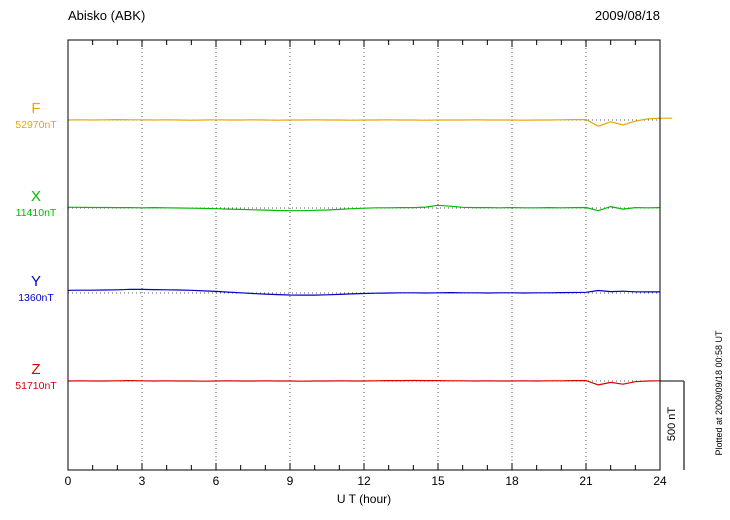 This screenshot has width=730, height=520. What do you see at coordinates (216, 481) in the screenshot?
I see `x-tick-6: 6` at bounding box center [216, 481].